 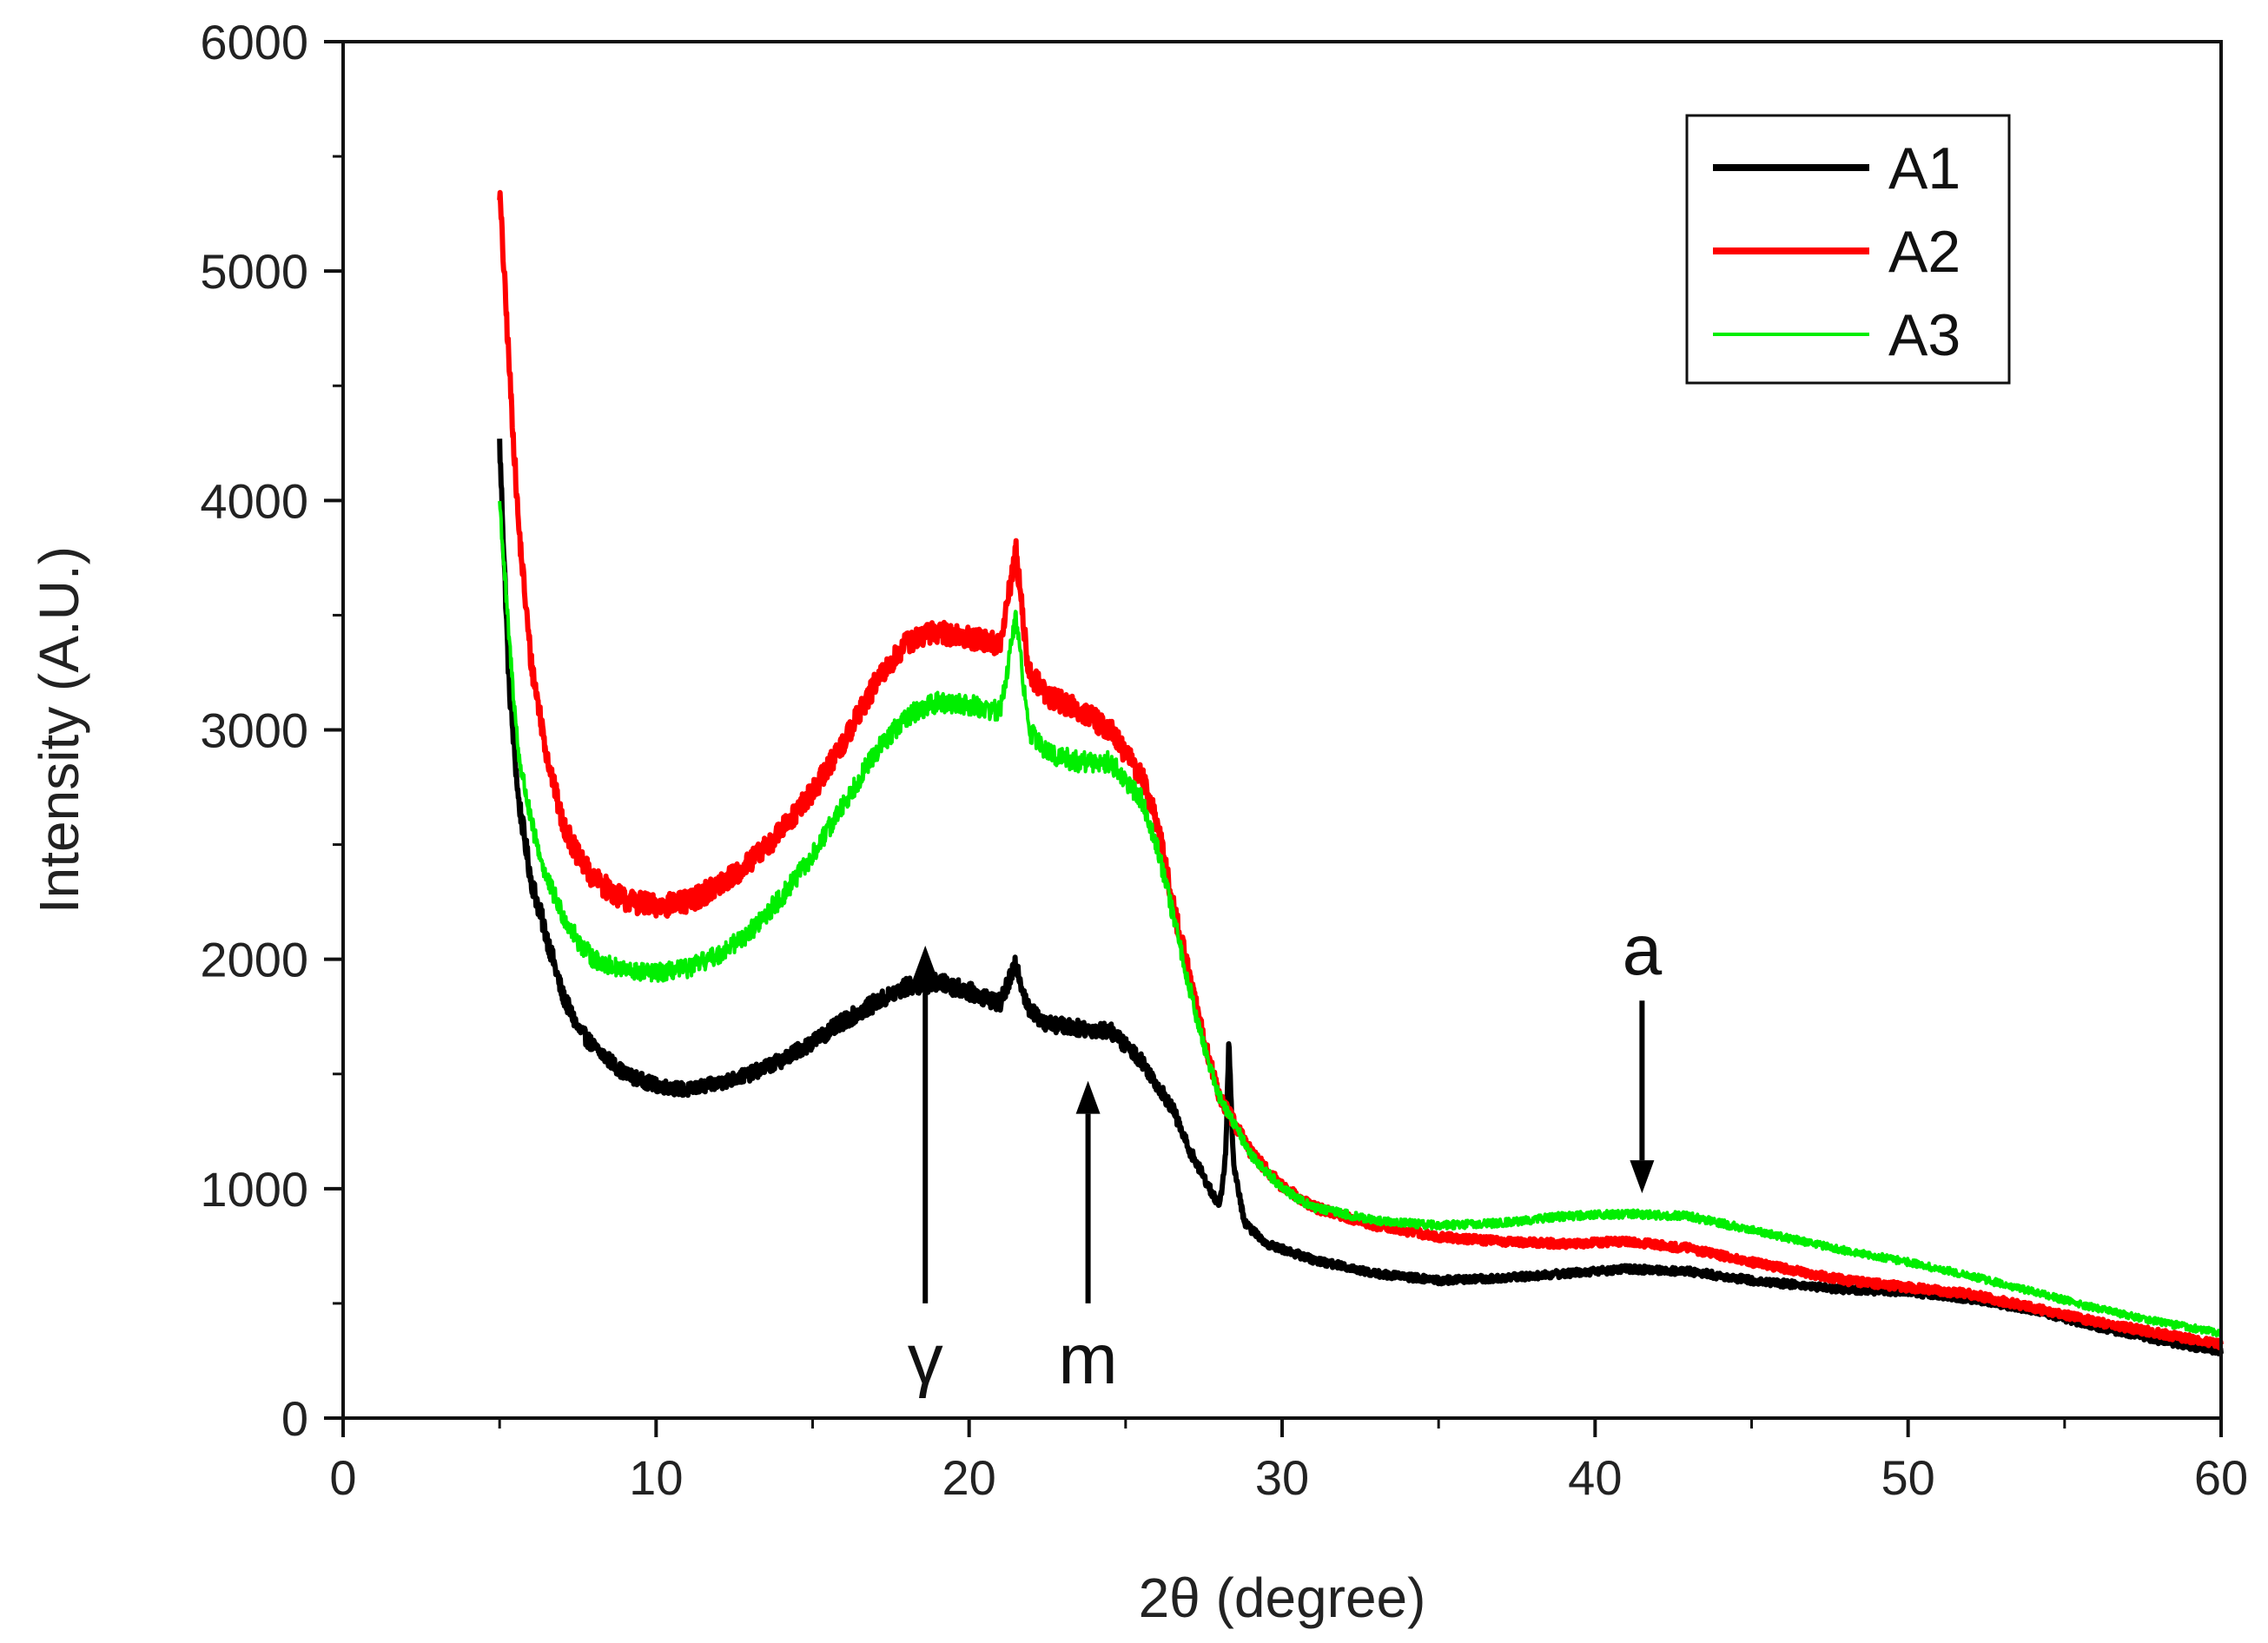 I want to click on annotation-label: m, so click(x=1087, y=1359).